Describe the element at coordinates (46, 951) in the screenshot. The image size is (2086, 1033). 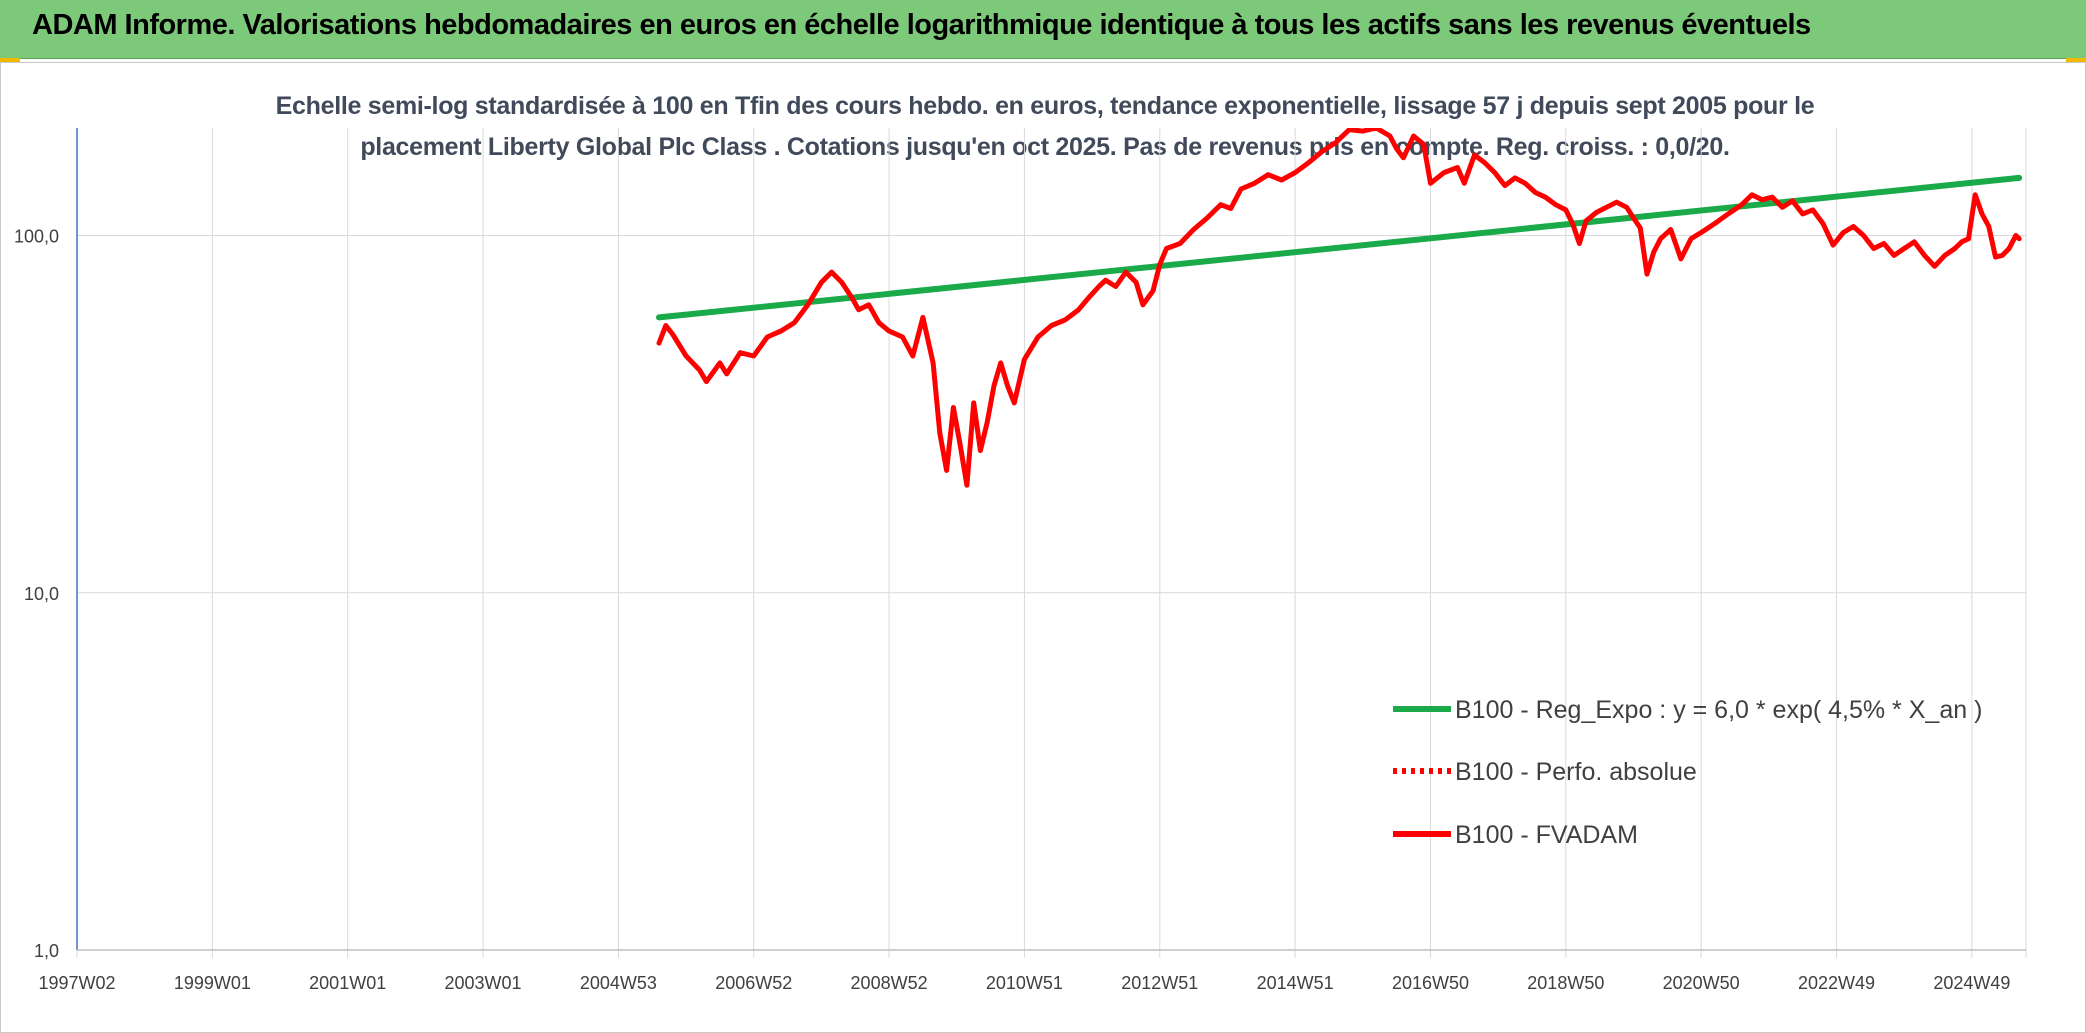
I see `y-tick-label: 1,0` at that location.